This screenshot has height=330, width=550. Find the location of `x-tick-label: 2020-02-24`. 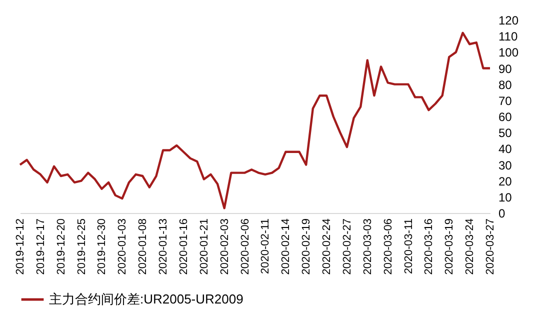

x-tick-label: 2020-02-24 is located at coordinates (327, 246).